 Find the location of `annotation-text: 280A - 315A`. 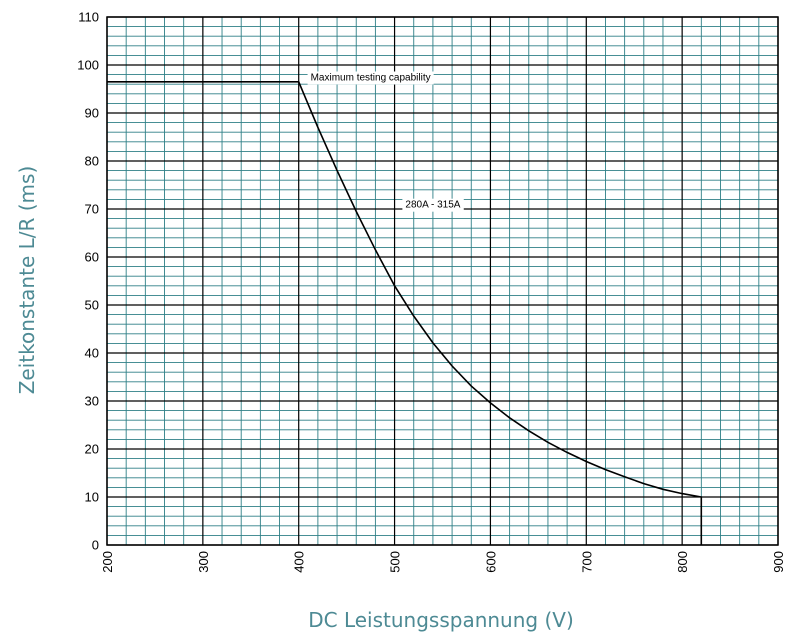

annotation-text: 280A - 315A is located at coordinates (432, 205).